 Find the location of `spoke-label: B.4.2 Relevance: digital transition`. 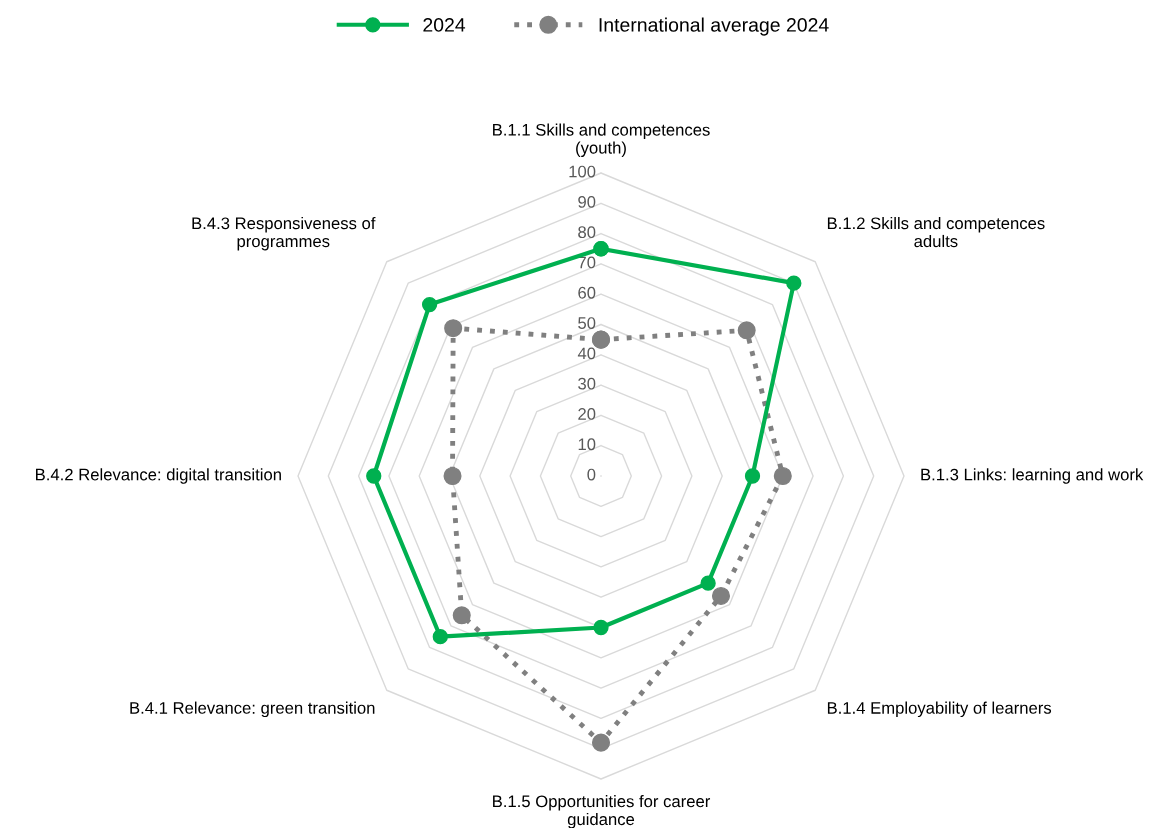

spoke-label: B.4.2 Relevance: digital transition is located at coordinates (158, 476).